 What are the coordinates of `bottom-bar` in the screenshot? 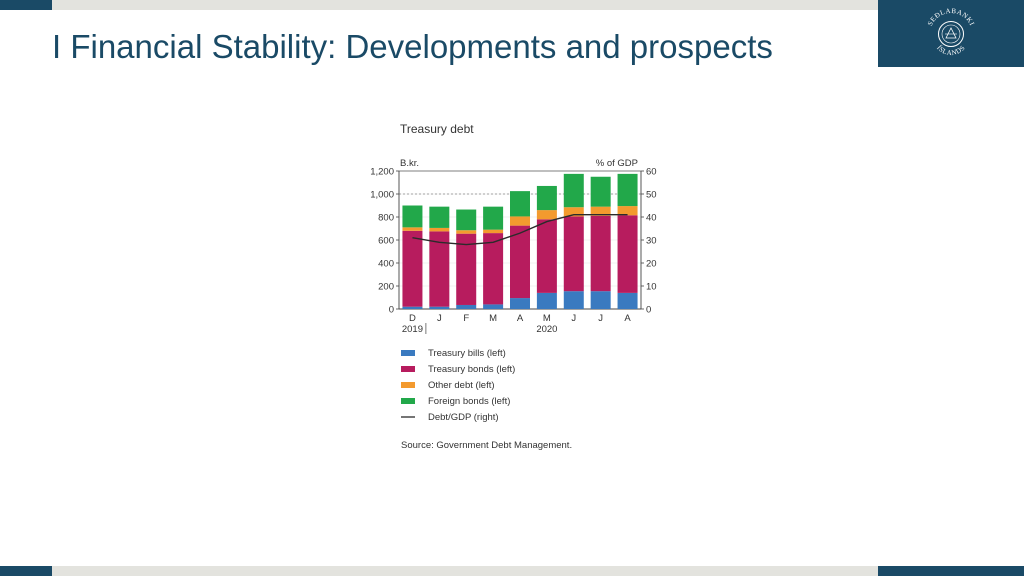 It's located at (512, 571).